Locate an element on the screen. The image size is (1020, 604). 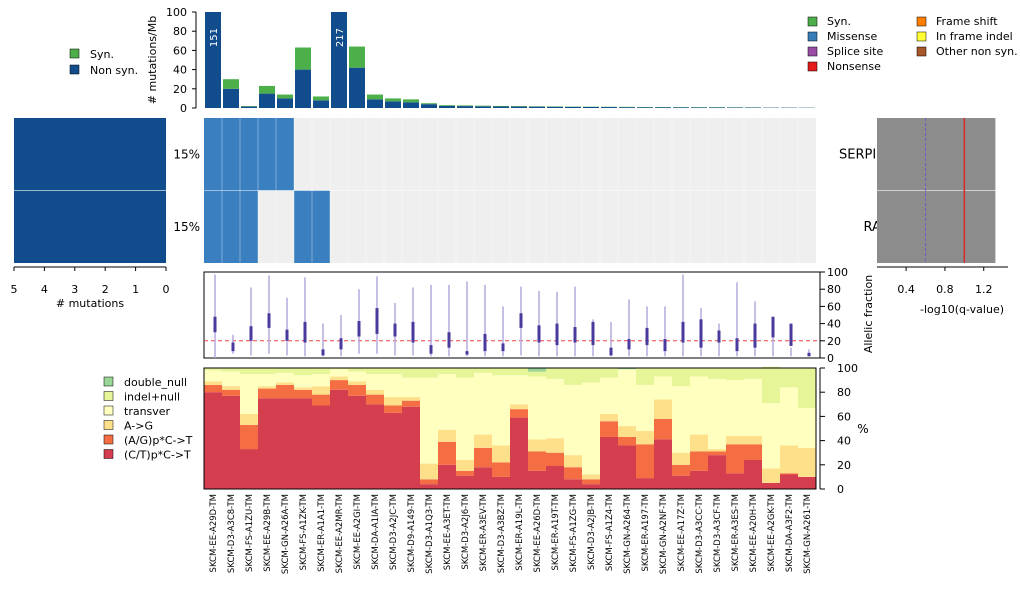
spectrum-legend-label: double_null is located at coordinates (155, 382).